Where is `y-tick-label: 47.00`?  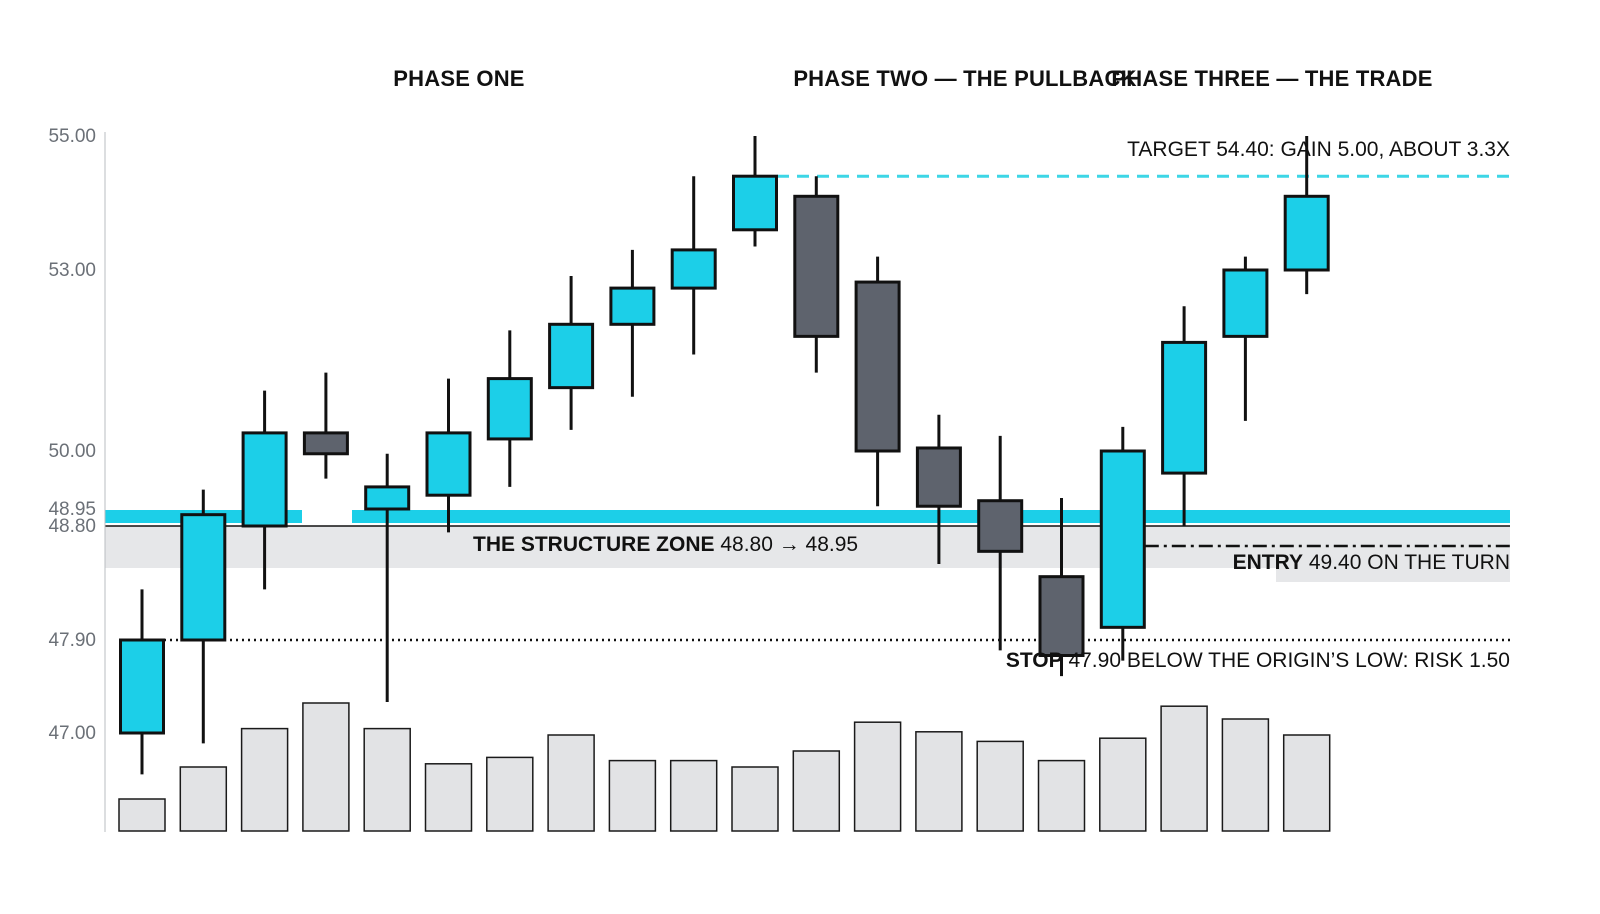
y-tick-label: 47.00 is located at coordinates (72, 733).